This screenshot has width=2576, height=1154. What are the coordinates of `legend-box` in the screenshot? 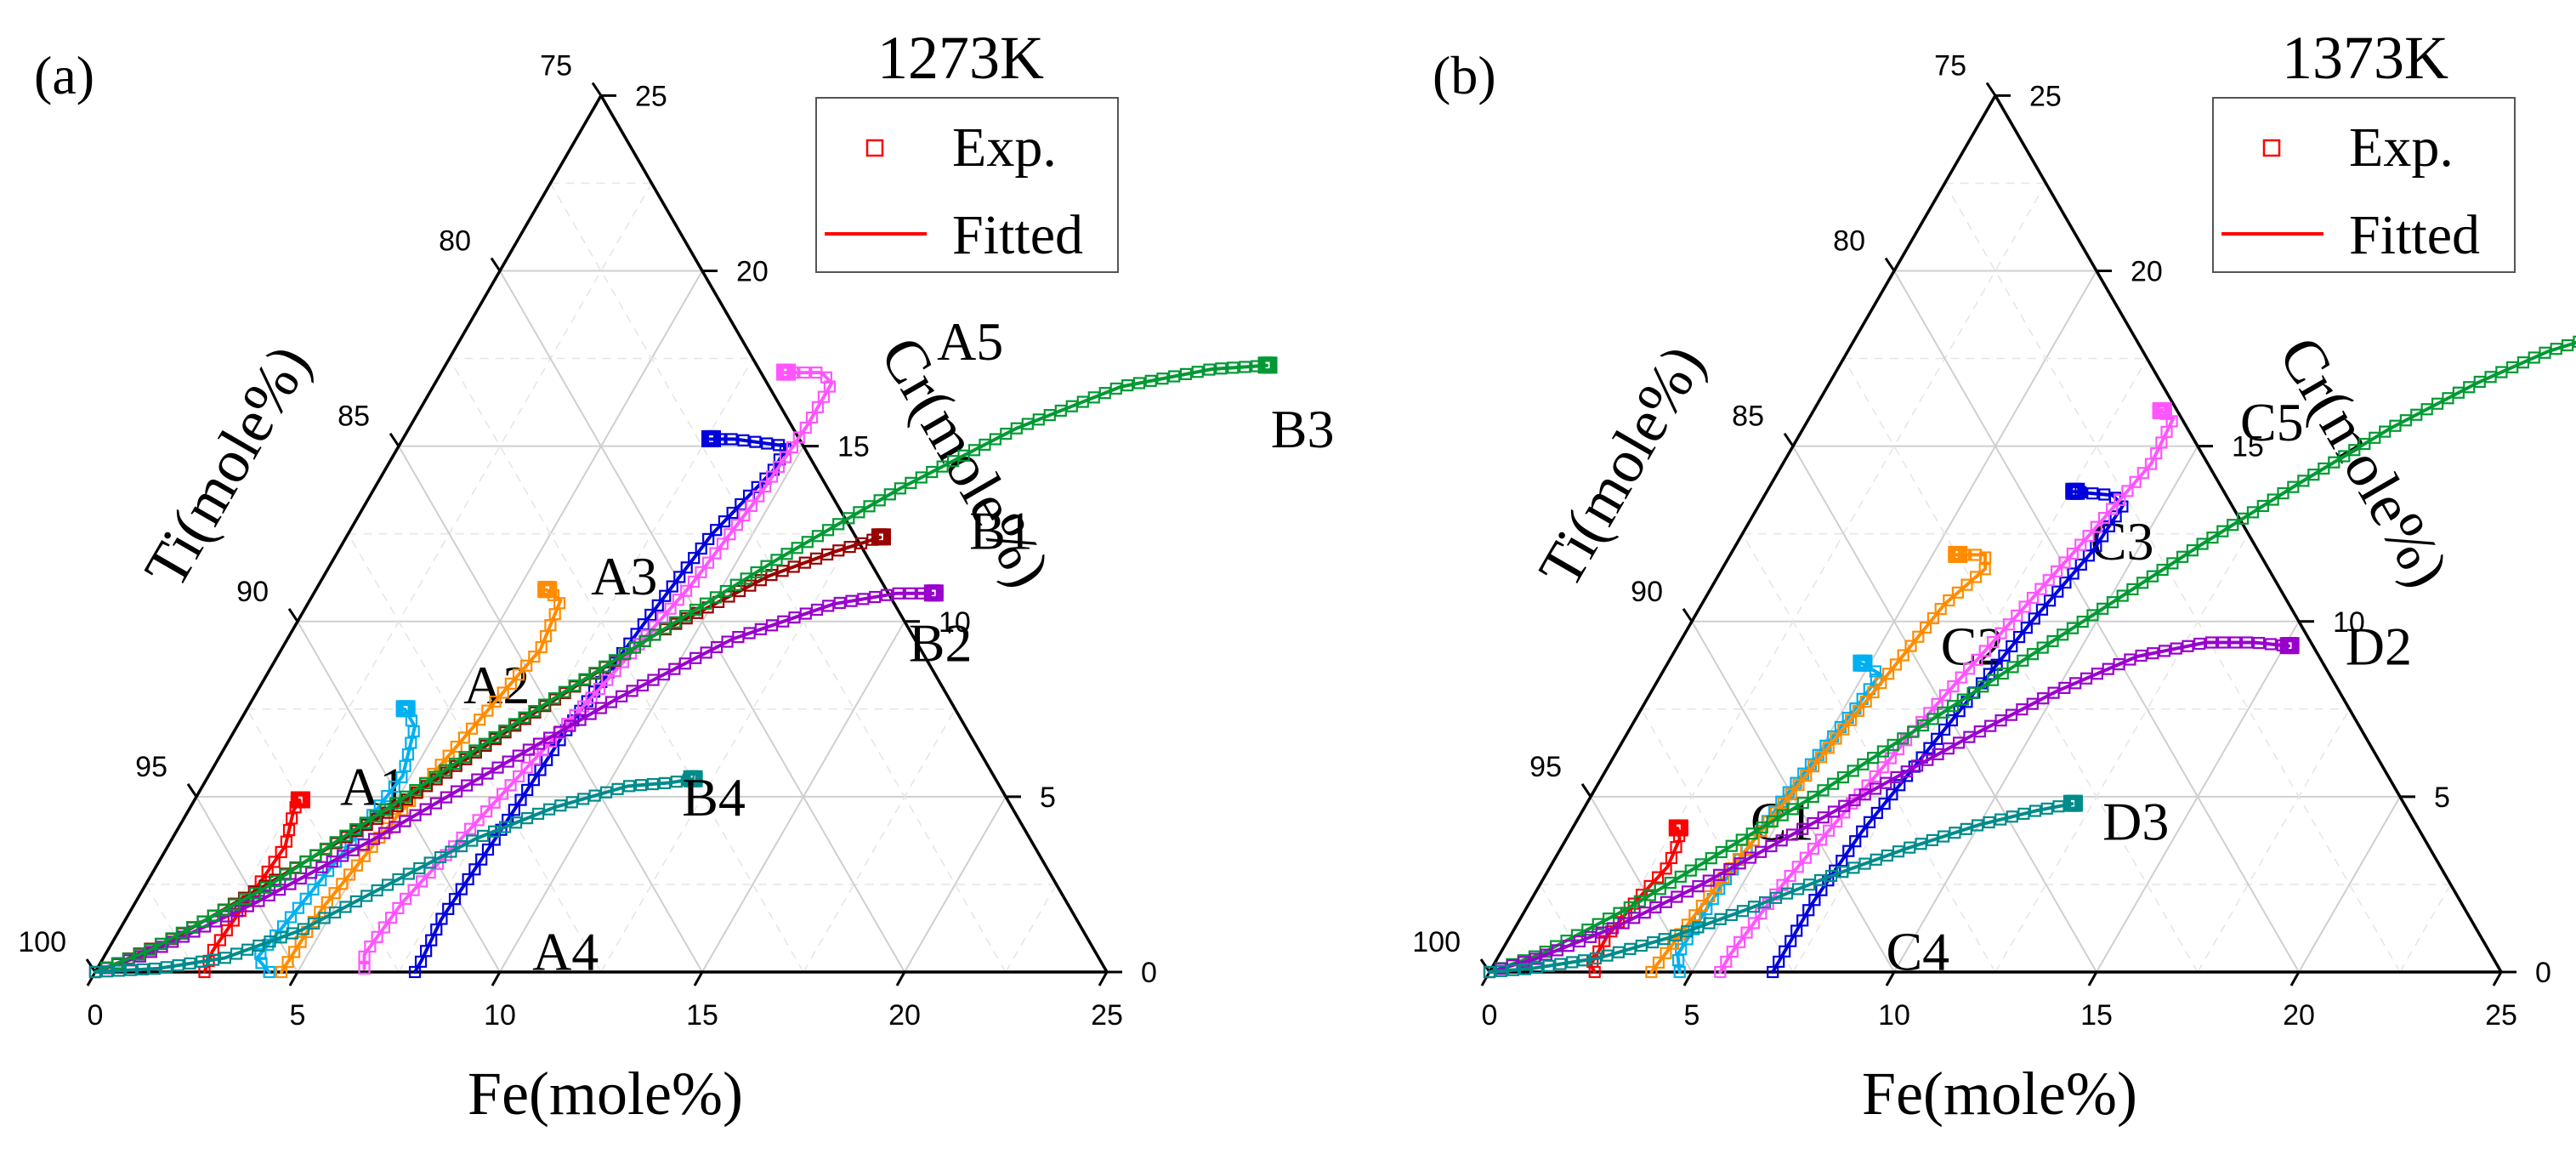 It's located at (2364, 185).